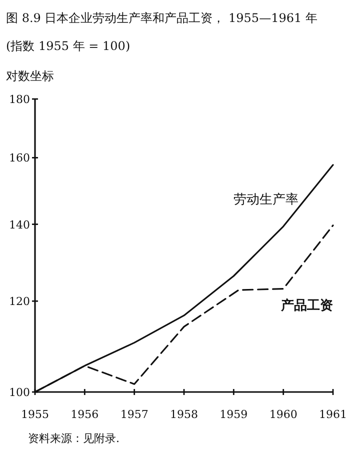  I want to click on ylabel: 对数坐标, so click(30, 76).